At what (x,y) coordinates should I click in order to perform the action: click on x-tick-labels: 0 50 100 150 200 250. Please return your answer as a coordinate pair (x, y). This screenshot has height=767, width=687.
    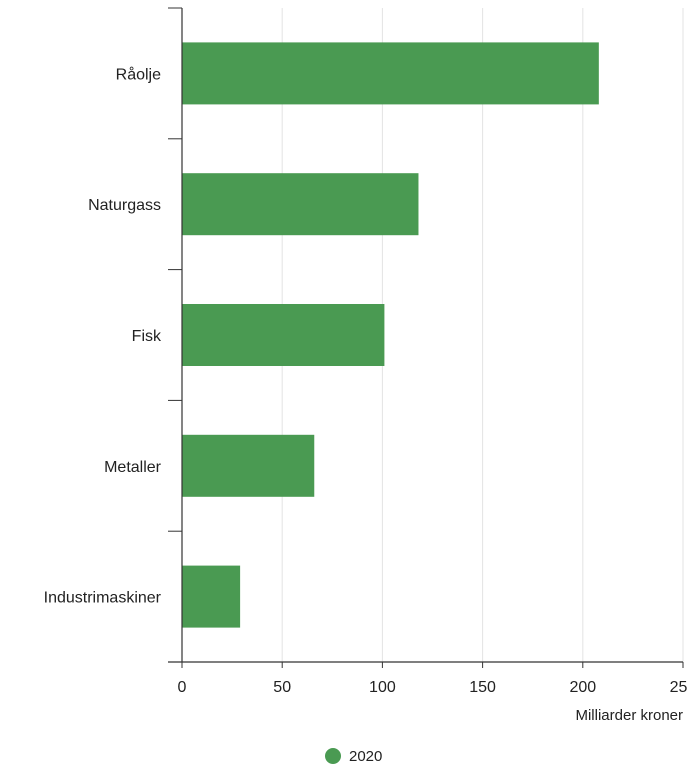
    Looking at the image, I should click on (432, 687).